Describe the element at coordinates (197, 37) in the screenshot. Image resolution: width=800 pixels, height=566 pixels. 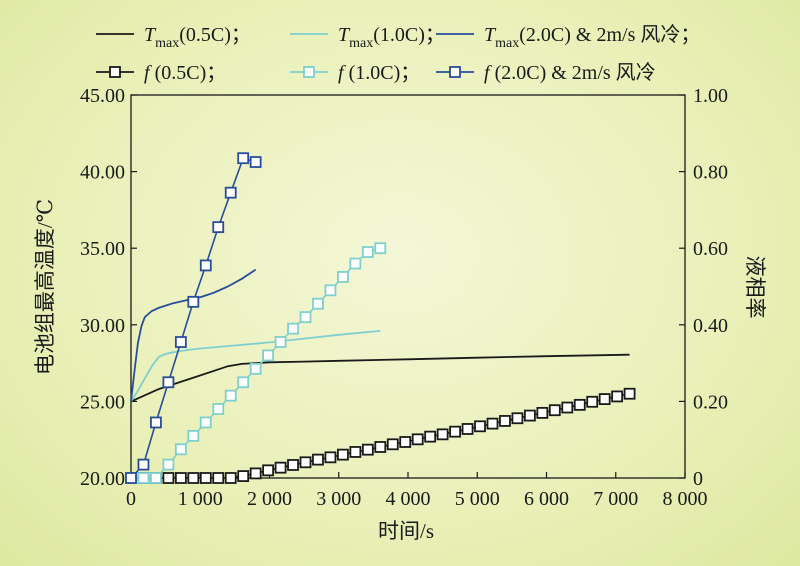
I see `legend-label: Tmax(0.5C)；` at that location.